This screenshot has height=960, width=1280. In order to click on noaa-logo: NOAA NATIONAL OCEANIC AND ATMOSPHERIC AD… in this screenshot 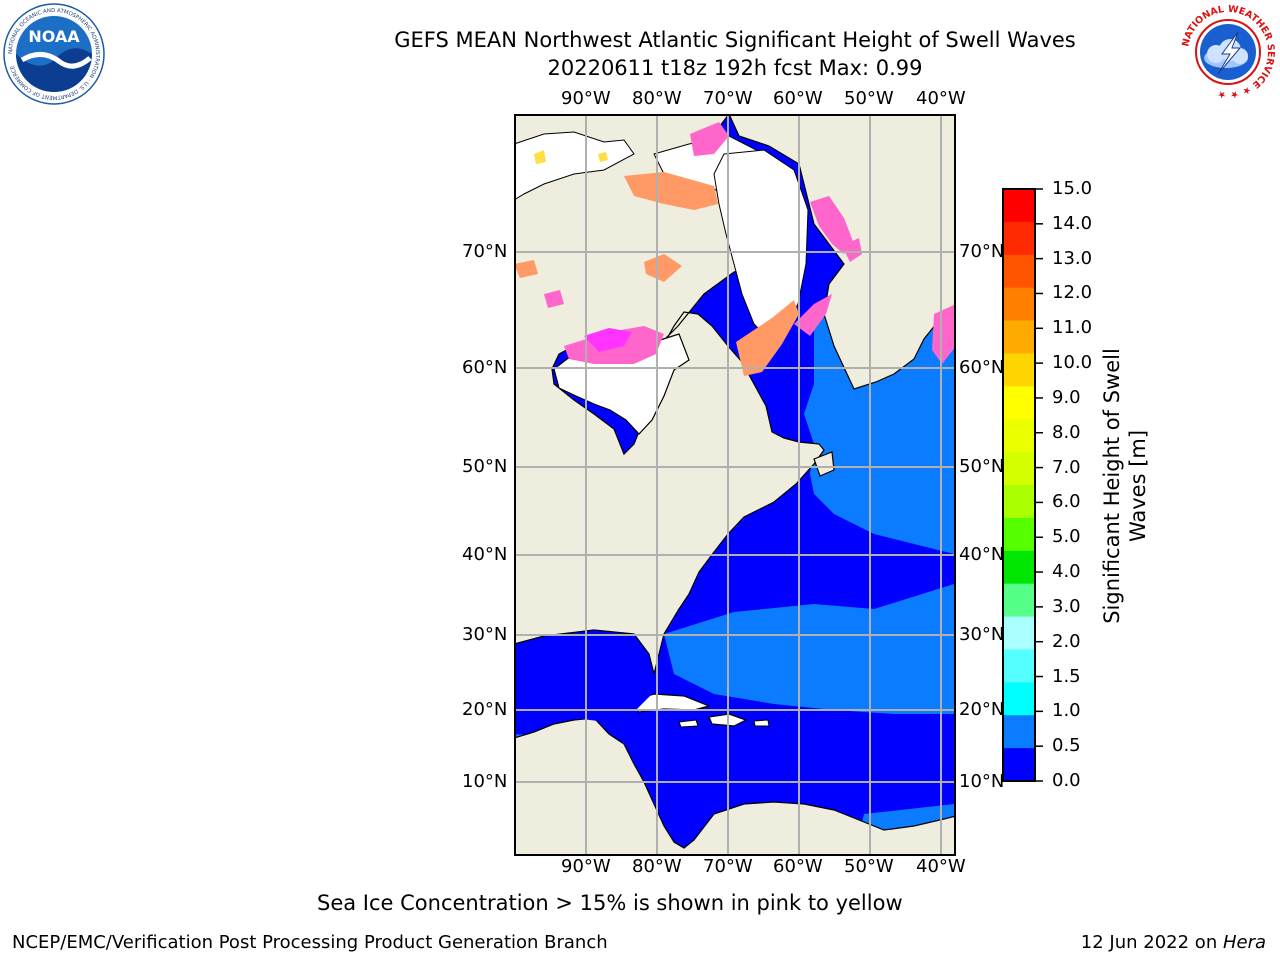, I will do `click(54, 54)`.